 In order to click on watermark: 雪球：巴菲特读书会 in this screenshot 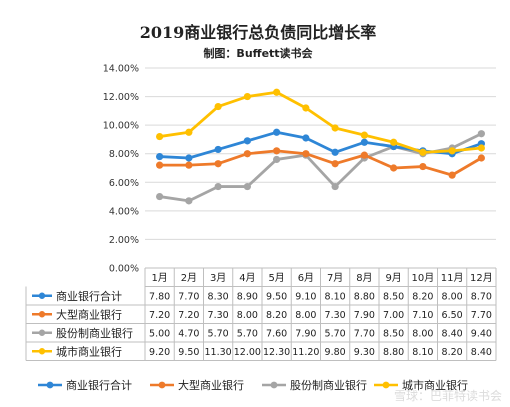, I will do `click(448, 395)`.